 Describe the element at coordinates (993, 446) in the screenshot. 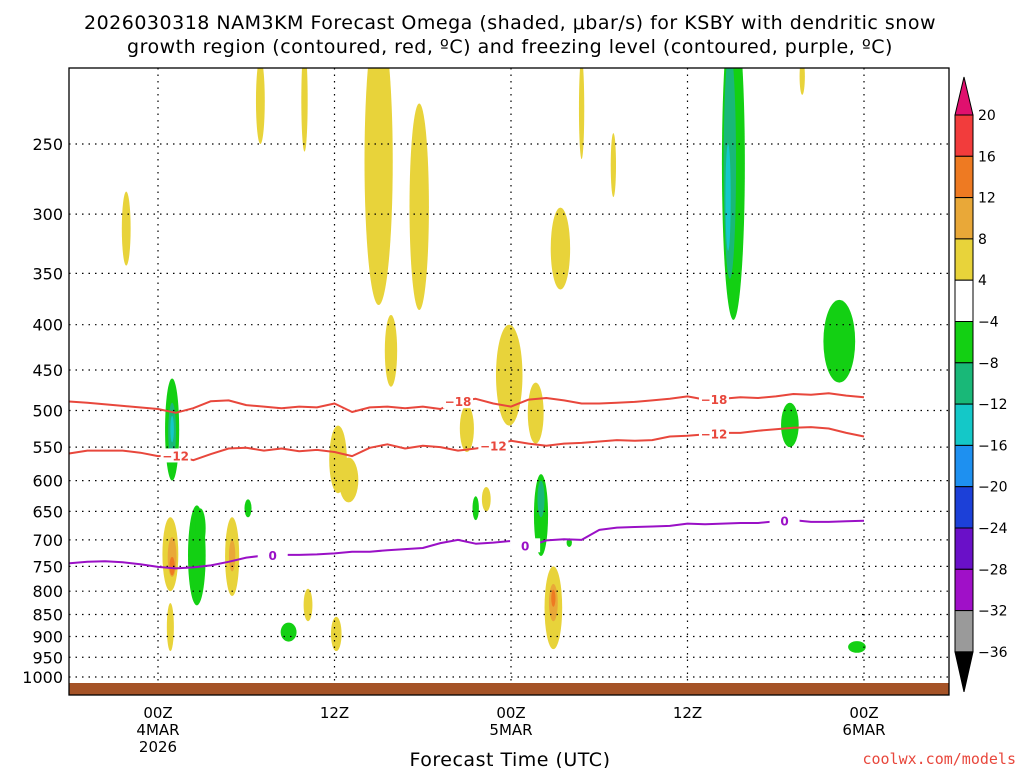

I see `colorbar-label: −16` at that location.